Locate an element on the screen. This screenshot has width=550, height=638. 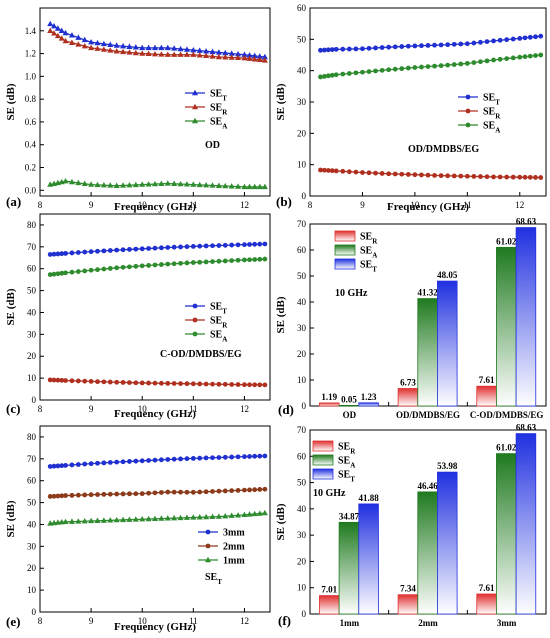
bar-value-label: 61.02 is located at coordinates (506, 448).